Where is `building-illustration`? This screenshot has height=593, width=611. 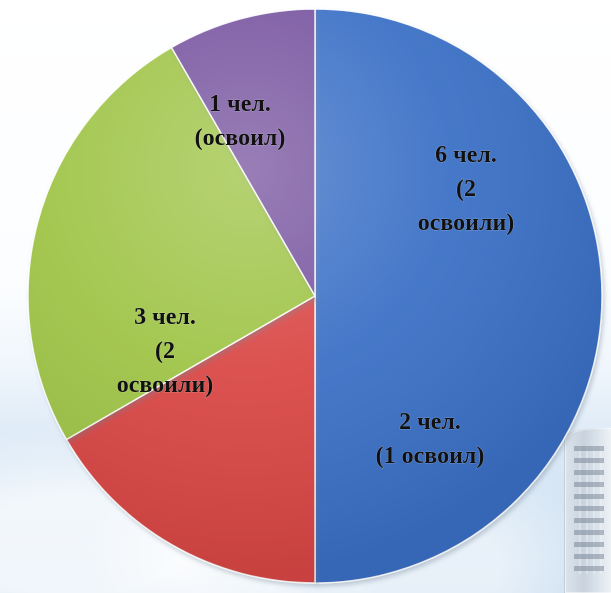
building-illustration is located at coordinates (587, 510).